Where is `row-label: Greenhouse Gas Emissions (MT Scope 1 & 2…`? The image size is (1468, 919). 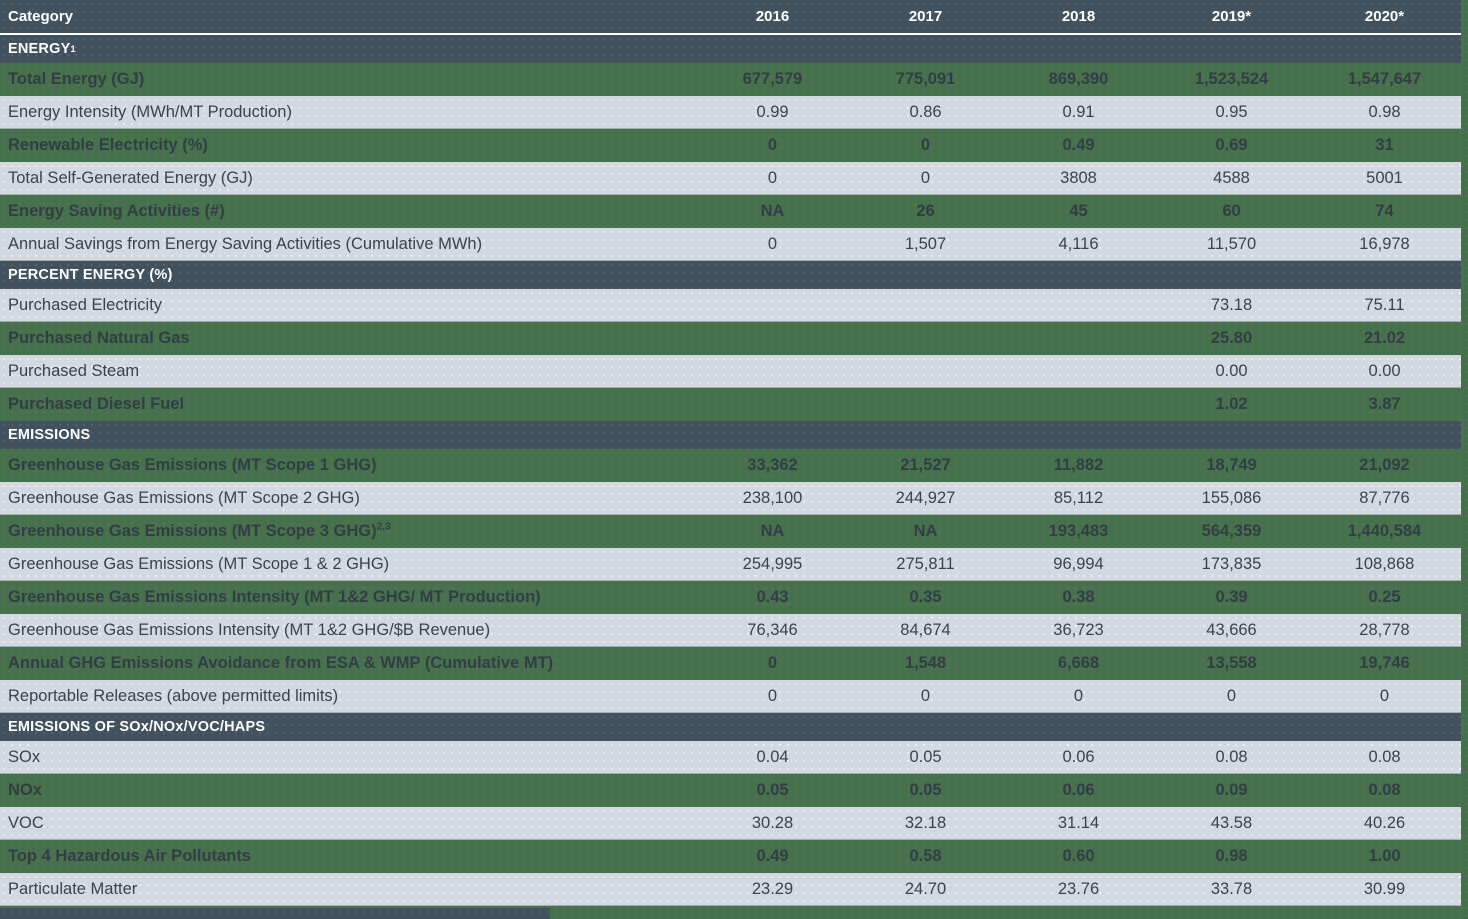 row-label: Greenhouse Gas Emissions (MT Scope 1 & 2… is located at coordinates (348, 564).